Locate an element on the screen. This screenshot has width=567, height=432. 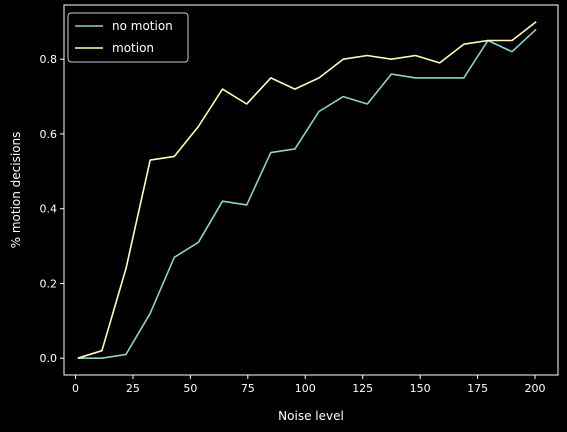
legend-label-no-motion: no motion is located at coordinates (142, 26).